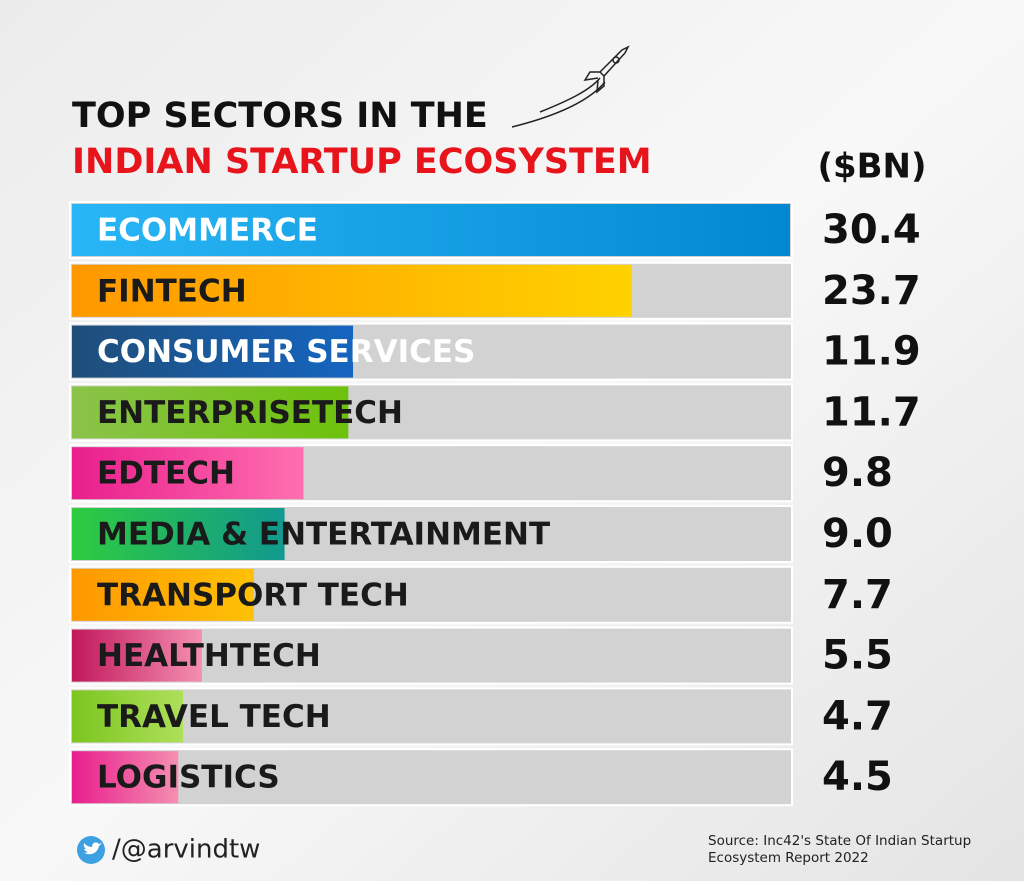  I want to click on category-label: ECOMMERCE, so click(207, 231).